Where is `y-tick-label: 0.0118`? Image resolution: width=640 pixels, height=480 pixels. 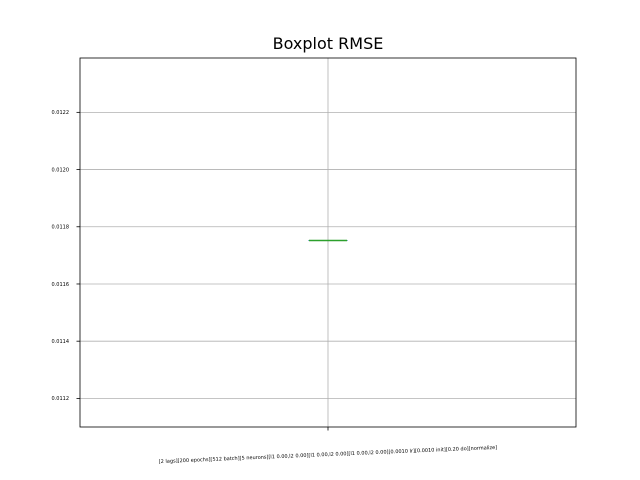 y-tick-label: 0.0118 is located at coordinates (61, 228).